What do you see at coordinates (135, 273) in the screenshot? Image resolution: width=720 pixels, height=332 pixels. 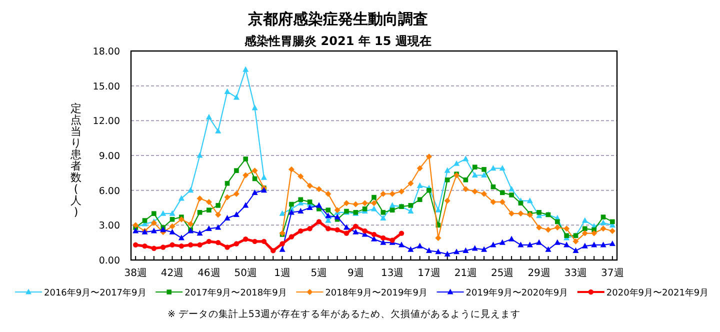 I see `x-tick-label: 38週` at bounding box center [135, 273].